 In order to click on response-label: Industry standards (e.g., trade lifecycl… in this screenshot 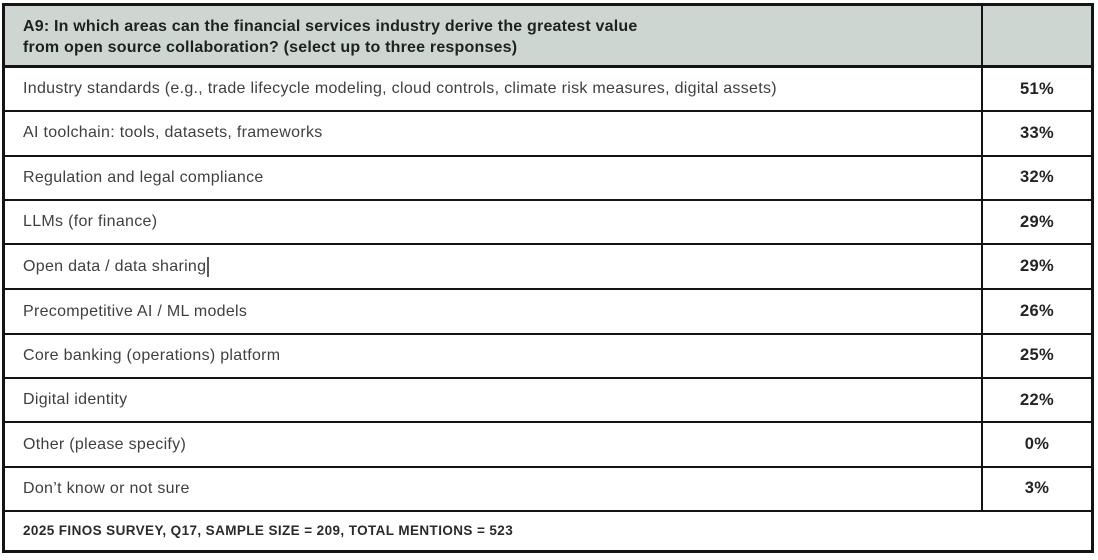, I will do `click(494, 89)`.